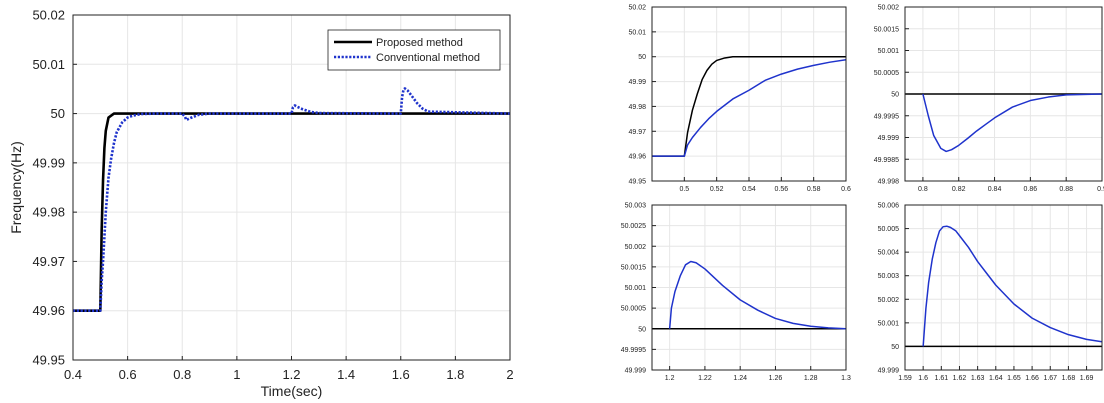  I want to click on x-tick-label: 1.62, so click(960, 378).